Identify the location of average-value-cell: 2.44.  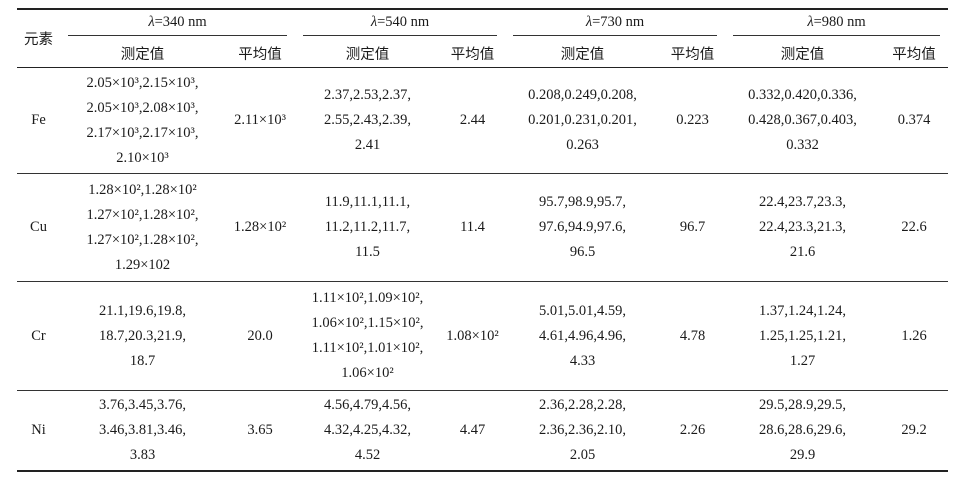
(472, 120).